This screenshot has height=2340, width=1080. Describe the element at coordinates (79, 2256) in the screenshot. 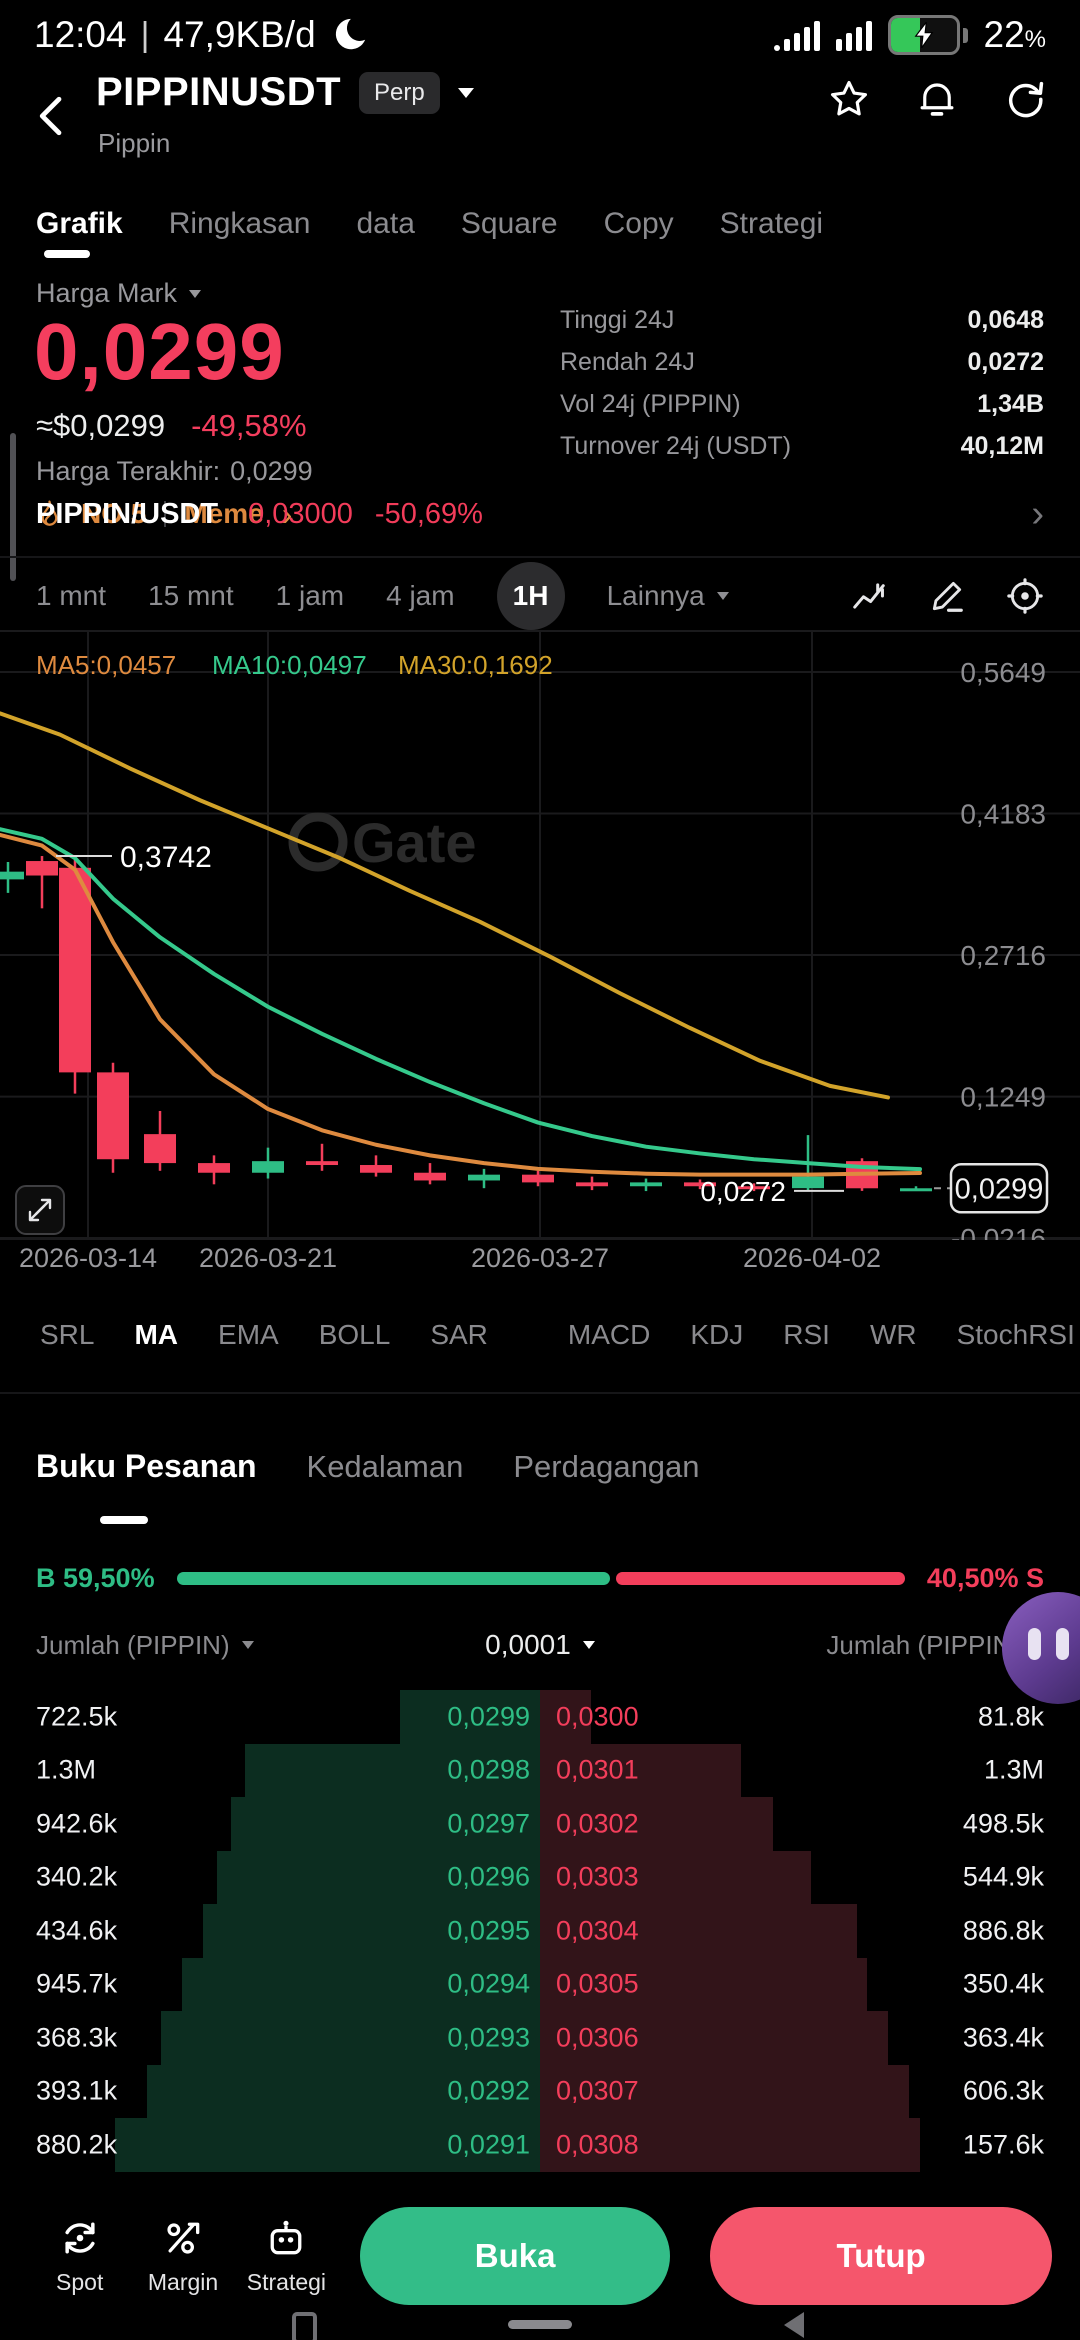

I see `spot-button: Spot` at that location.